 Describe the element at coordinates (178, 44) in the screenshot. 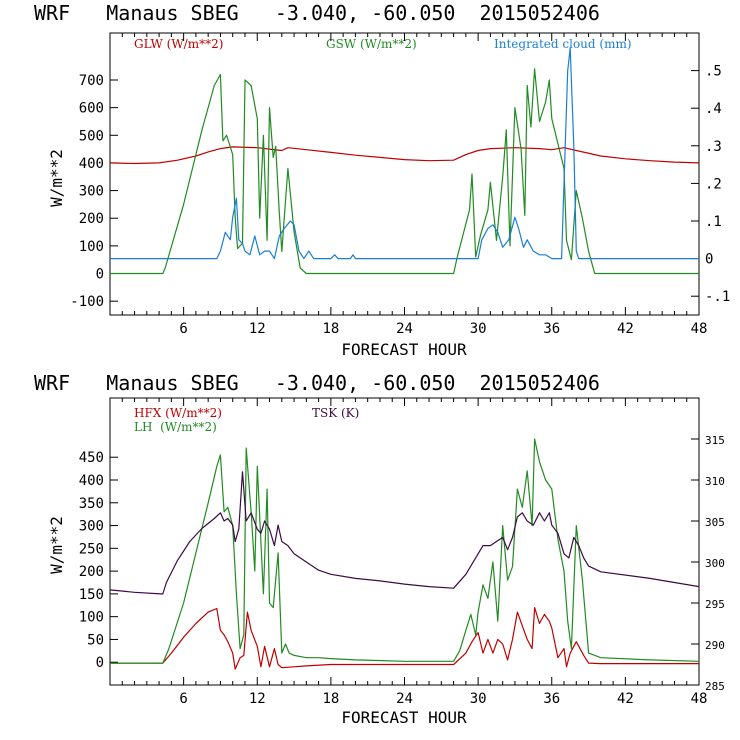

I see `top-legend-glw: GLW (W/m**2)` at that location.